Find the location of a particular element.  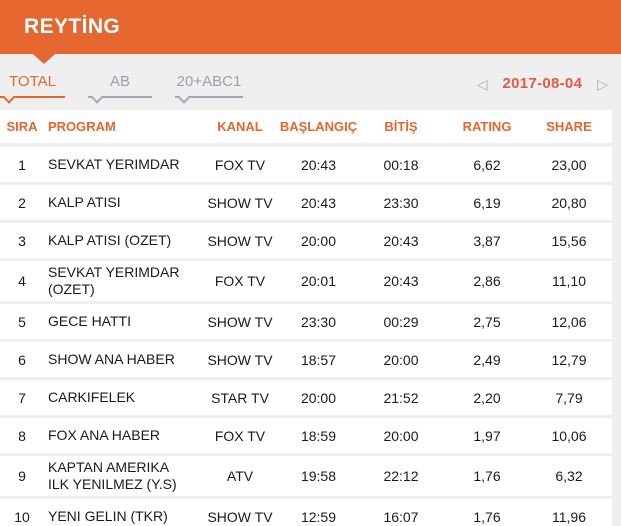

column-header-bitis: BİTİŞ is located at coordinates (401, 126).